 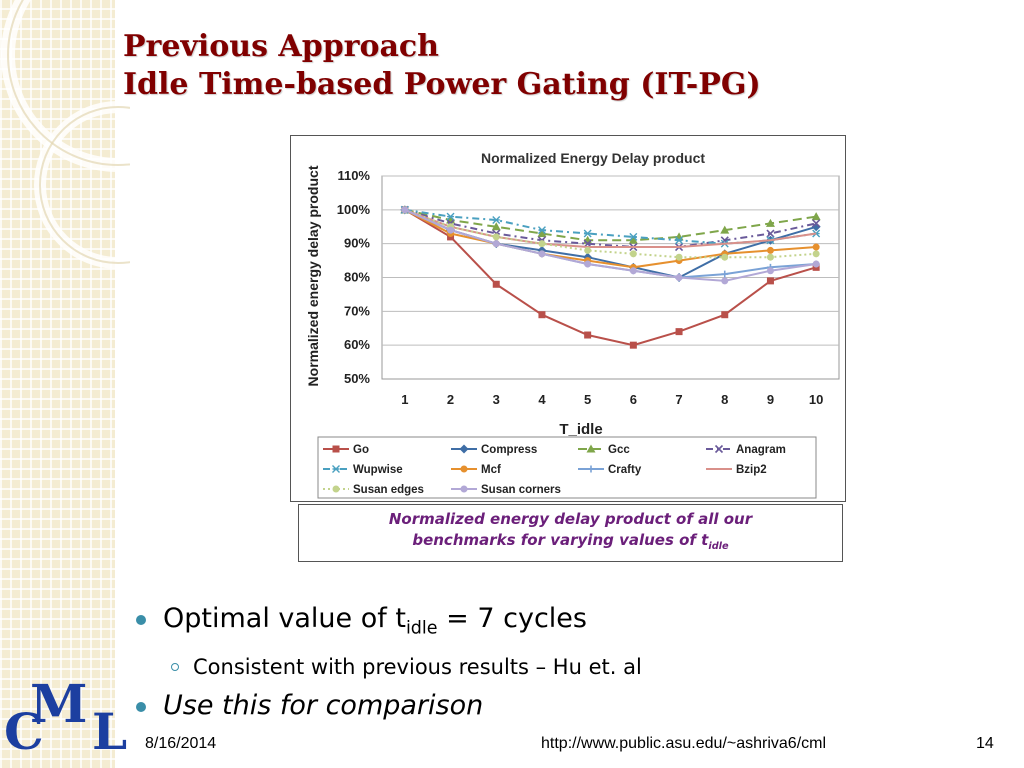 I want to click on series-line-bzip2, so click(x=610, y=228).